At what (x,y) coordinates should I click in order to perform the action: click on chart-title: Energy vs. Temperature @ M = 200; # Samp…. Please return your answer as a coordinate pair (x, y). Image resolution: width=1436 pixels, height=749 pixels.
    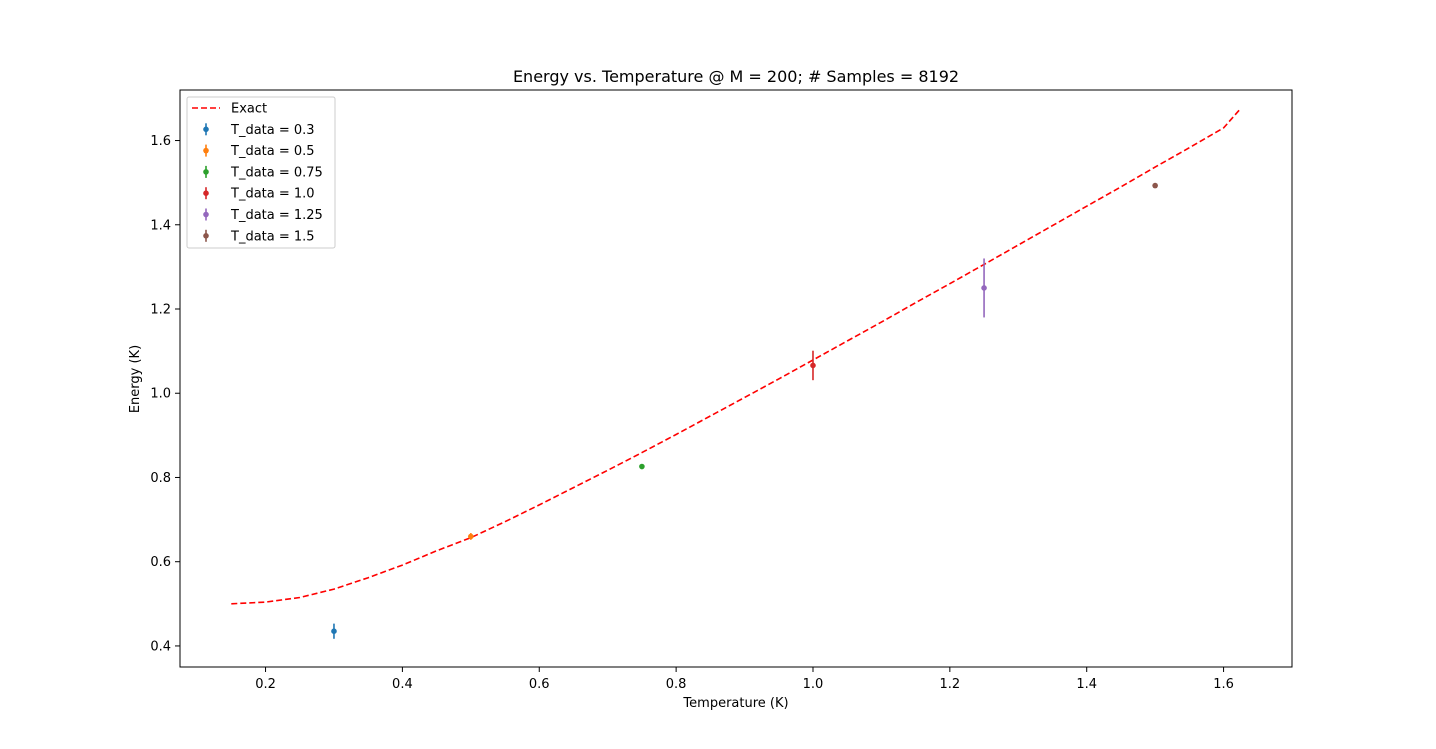
    Looking at the image, I should click on (736, 76).